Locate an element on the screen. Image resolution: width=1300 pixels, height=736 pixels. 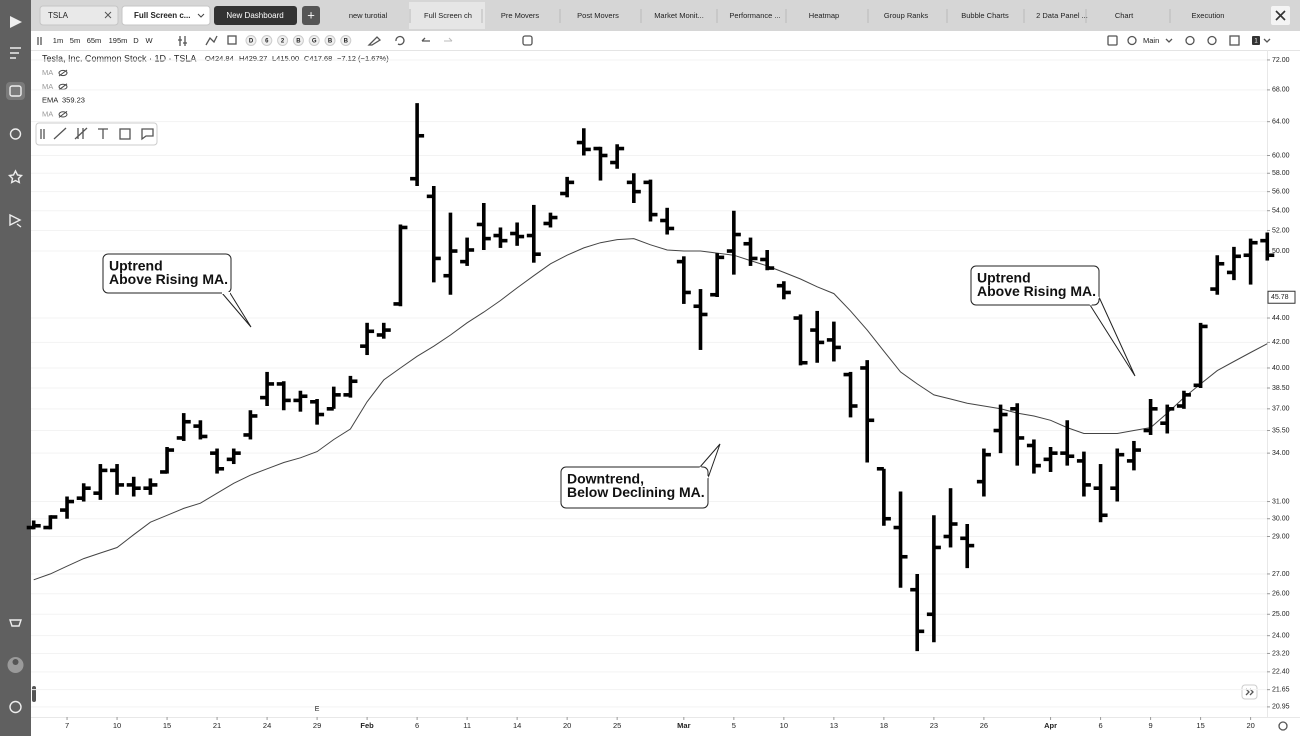
logo is located at coordinates (16, 22).